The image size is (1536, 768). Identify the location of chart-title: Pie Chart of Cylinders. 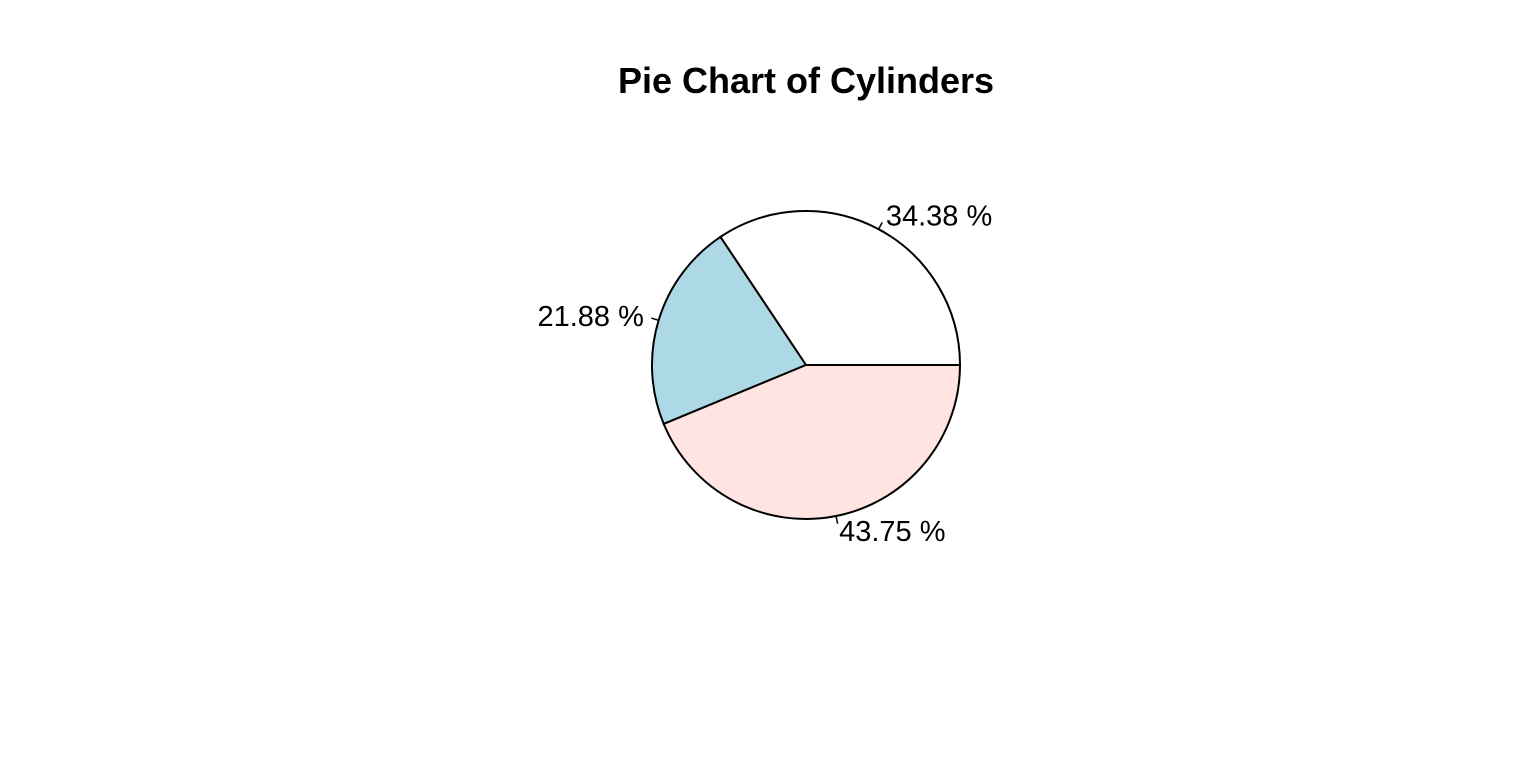
(806, 80).